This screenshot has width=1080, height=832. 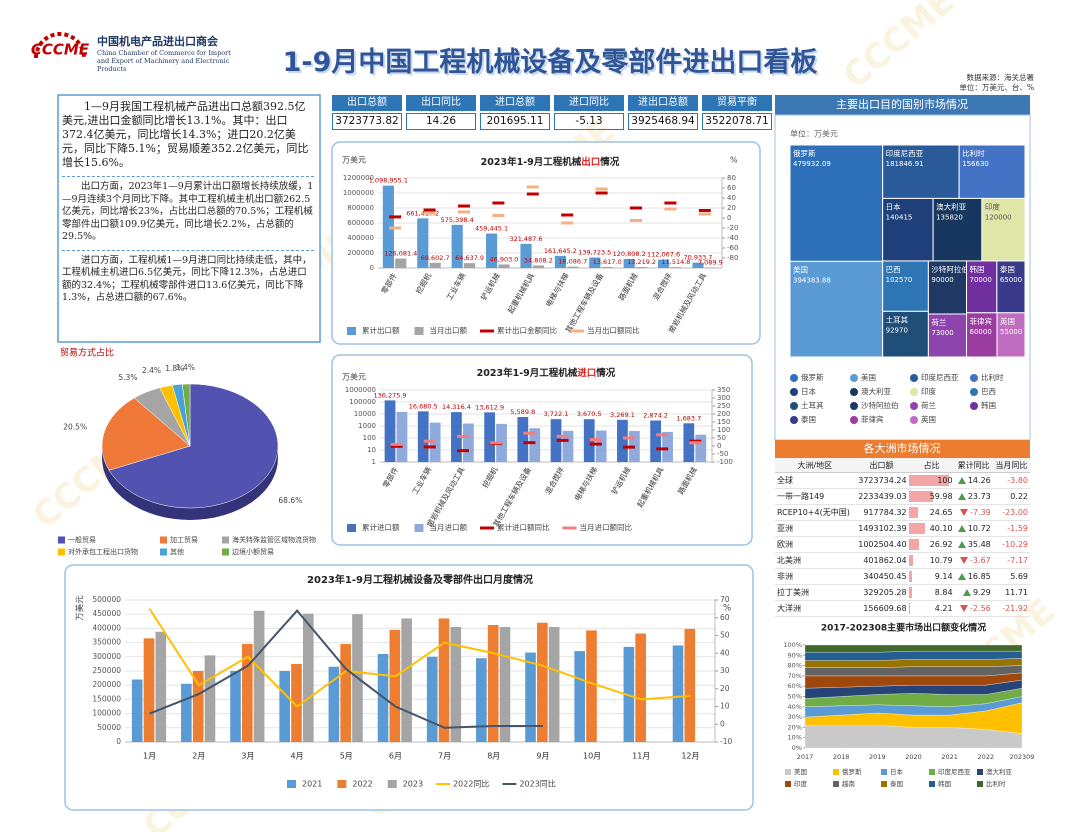 I want to click on y2-tick-label: 100, so click(x=723, y=430).